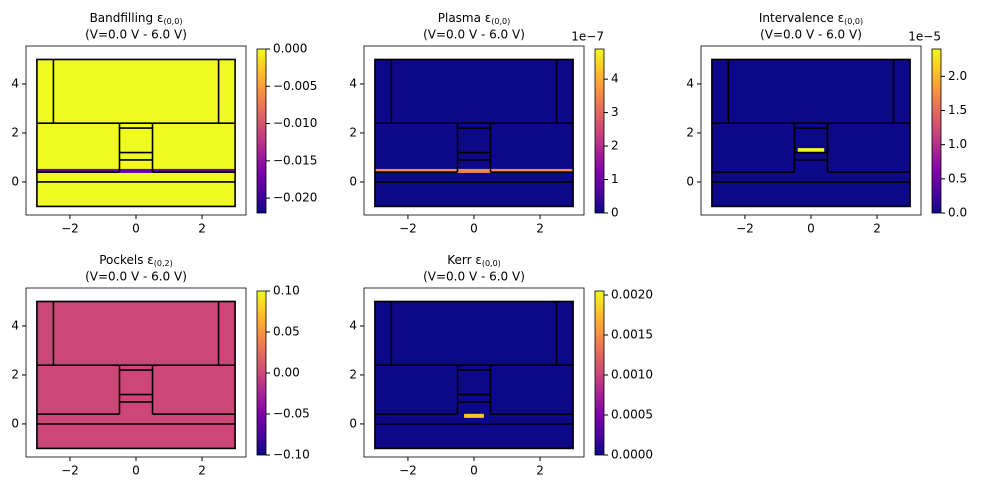  I want to click on colorbar-tick-label: 0.00, so click(286, 373).